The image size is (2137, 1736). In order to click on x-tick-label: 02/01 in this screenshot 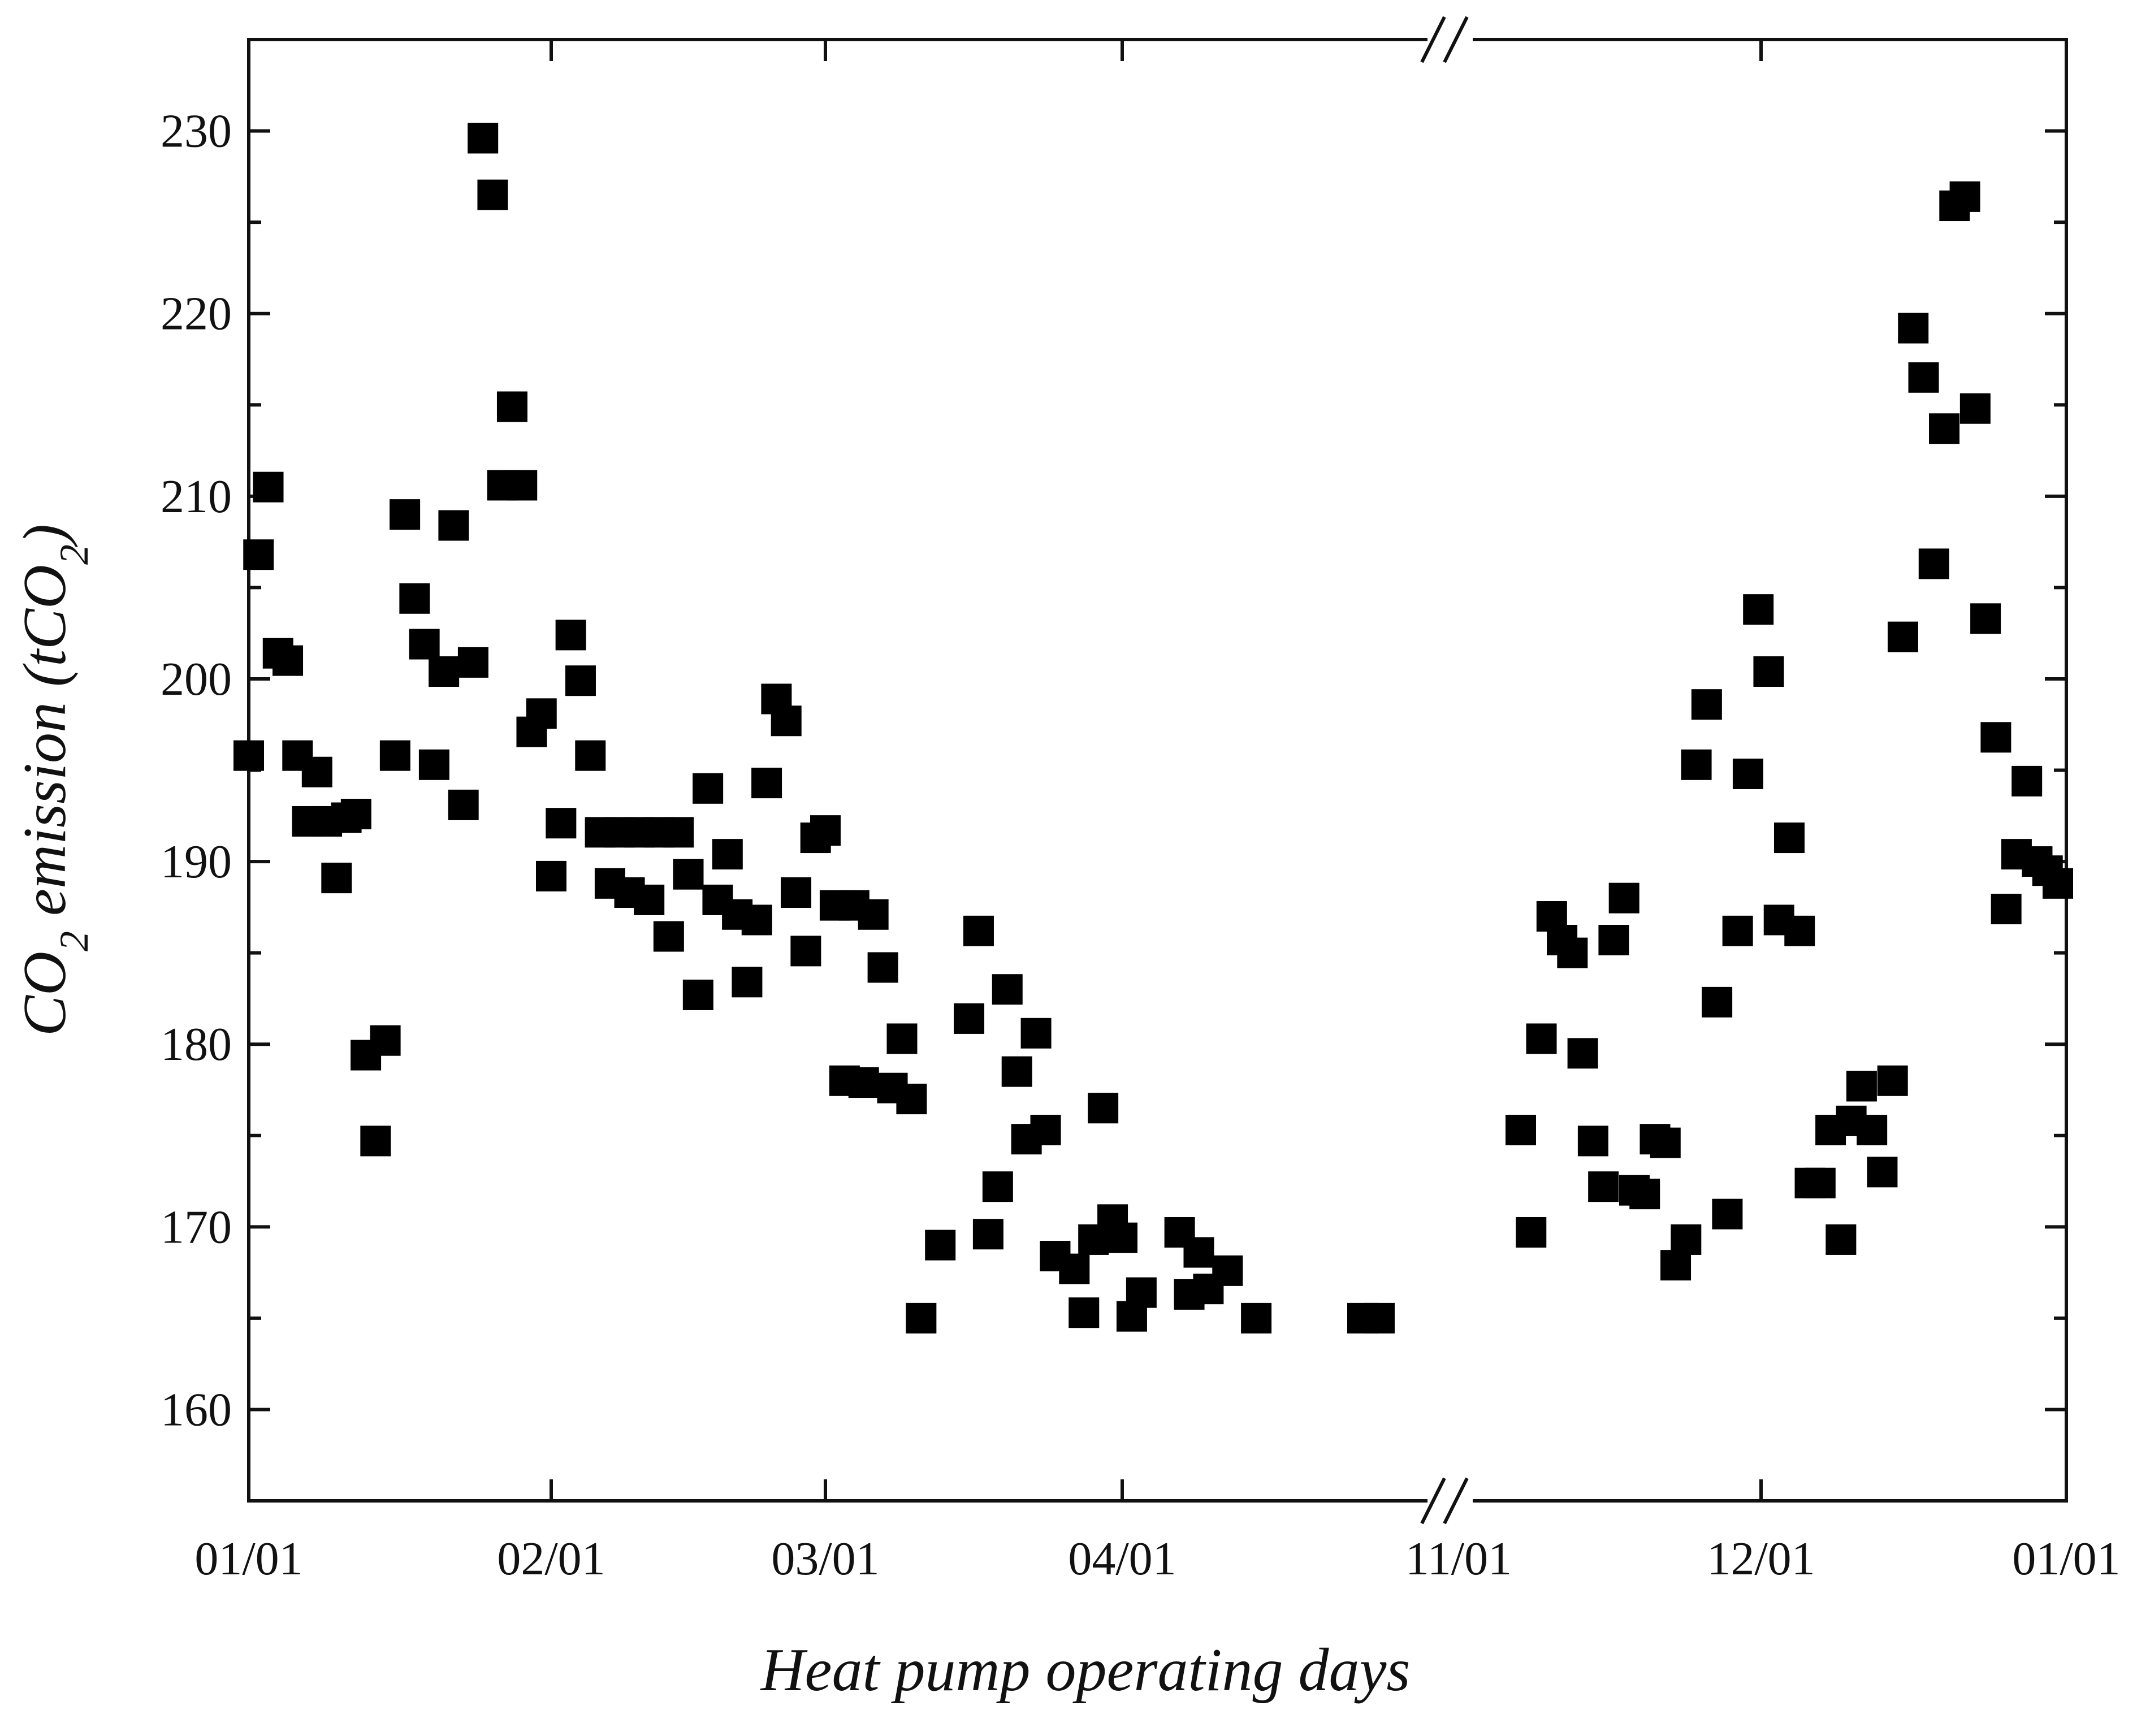, I will do `click(551, 1558)`.